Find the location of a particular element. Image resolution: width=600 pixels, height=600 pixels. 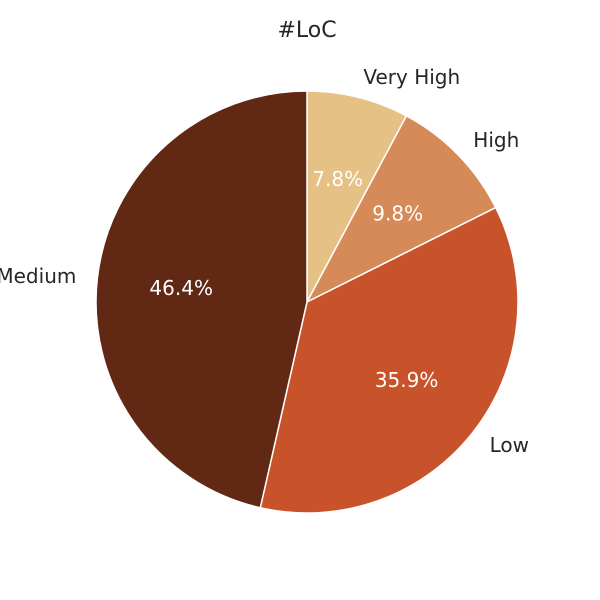

slice-percent-very-high: 7.8% is located at coordinates (337, 179).